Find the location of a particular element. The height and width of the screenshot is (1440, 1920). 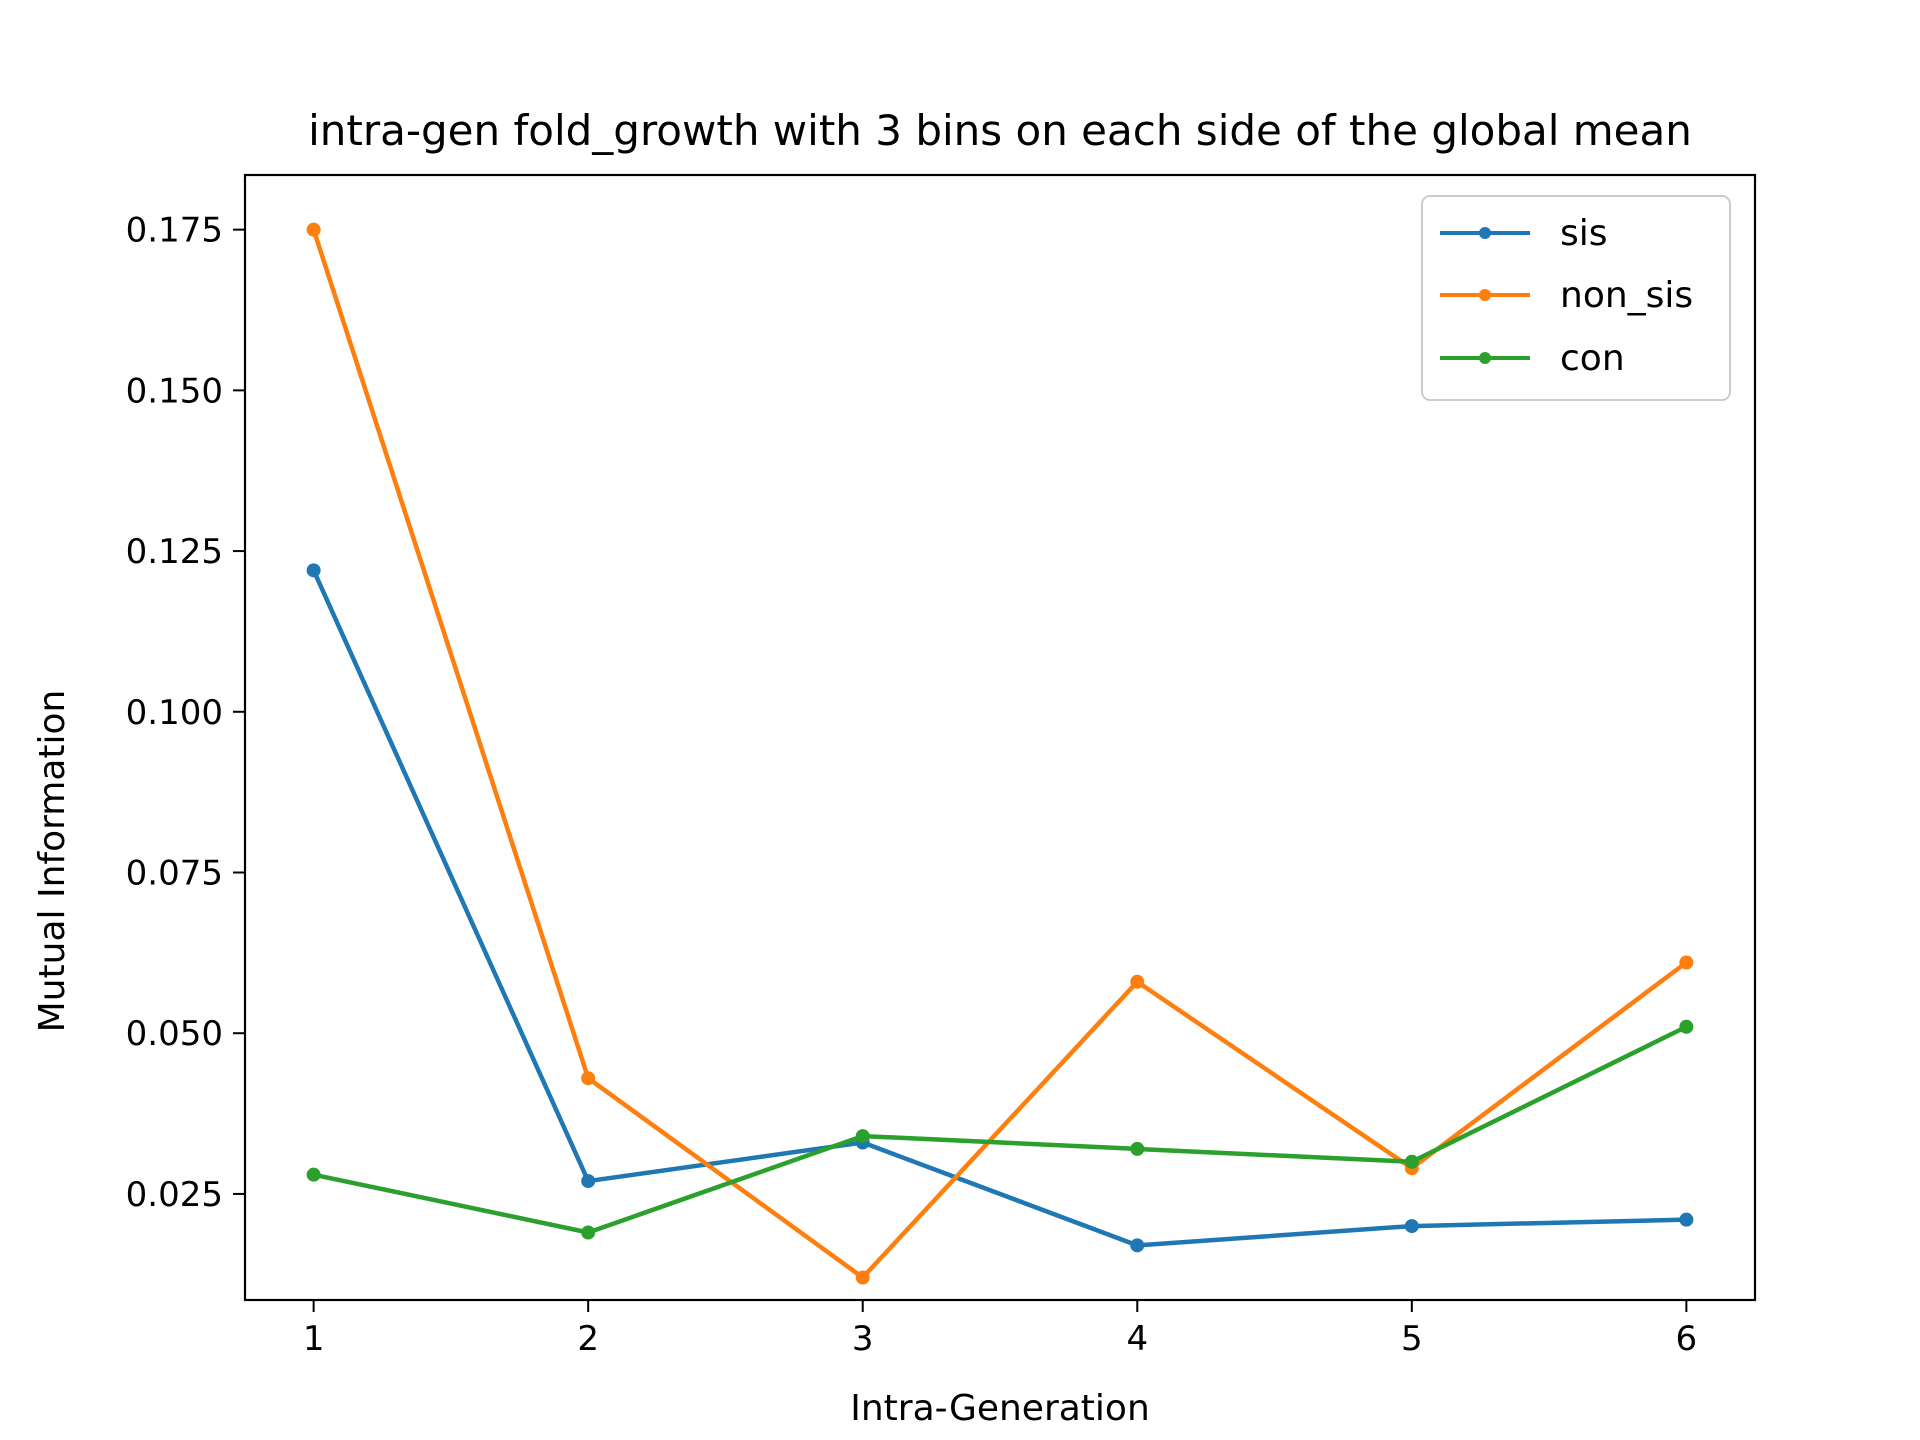

legend: sis non_sis con is located at coordinates (1576, 298).